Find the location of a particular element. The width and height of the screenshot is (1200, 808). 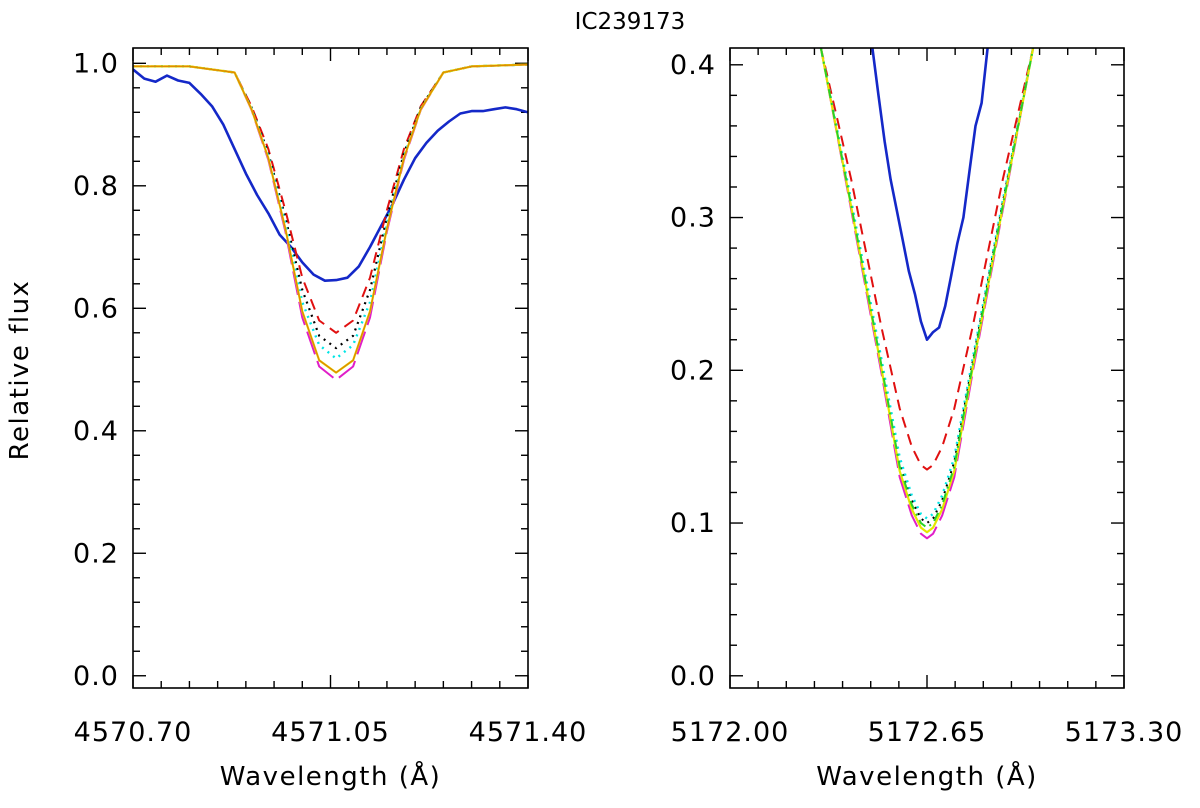

right-panel-x-tick-label: 5173.30 is located at coordinates (1124, 732).